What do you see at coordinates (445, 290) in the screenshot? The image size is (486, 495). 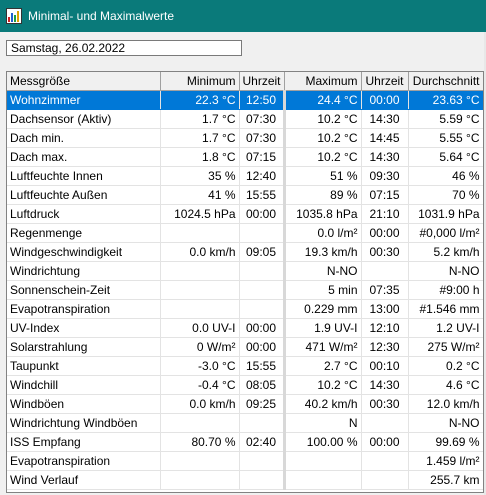 I see `cell-average: #9:00 h` at bounding box center [445, 290].